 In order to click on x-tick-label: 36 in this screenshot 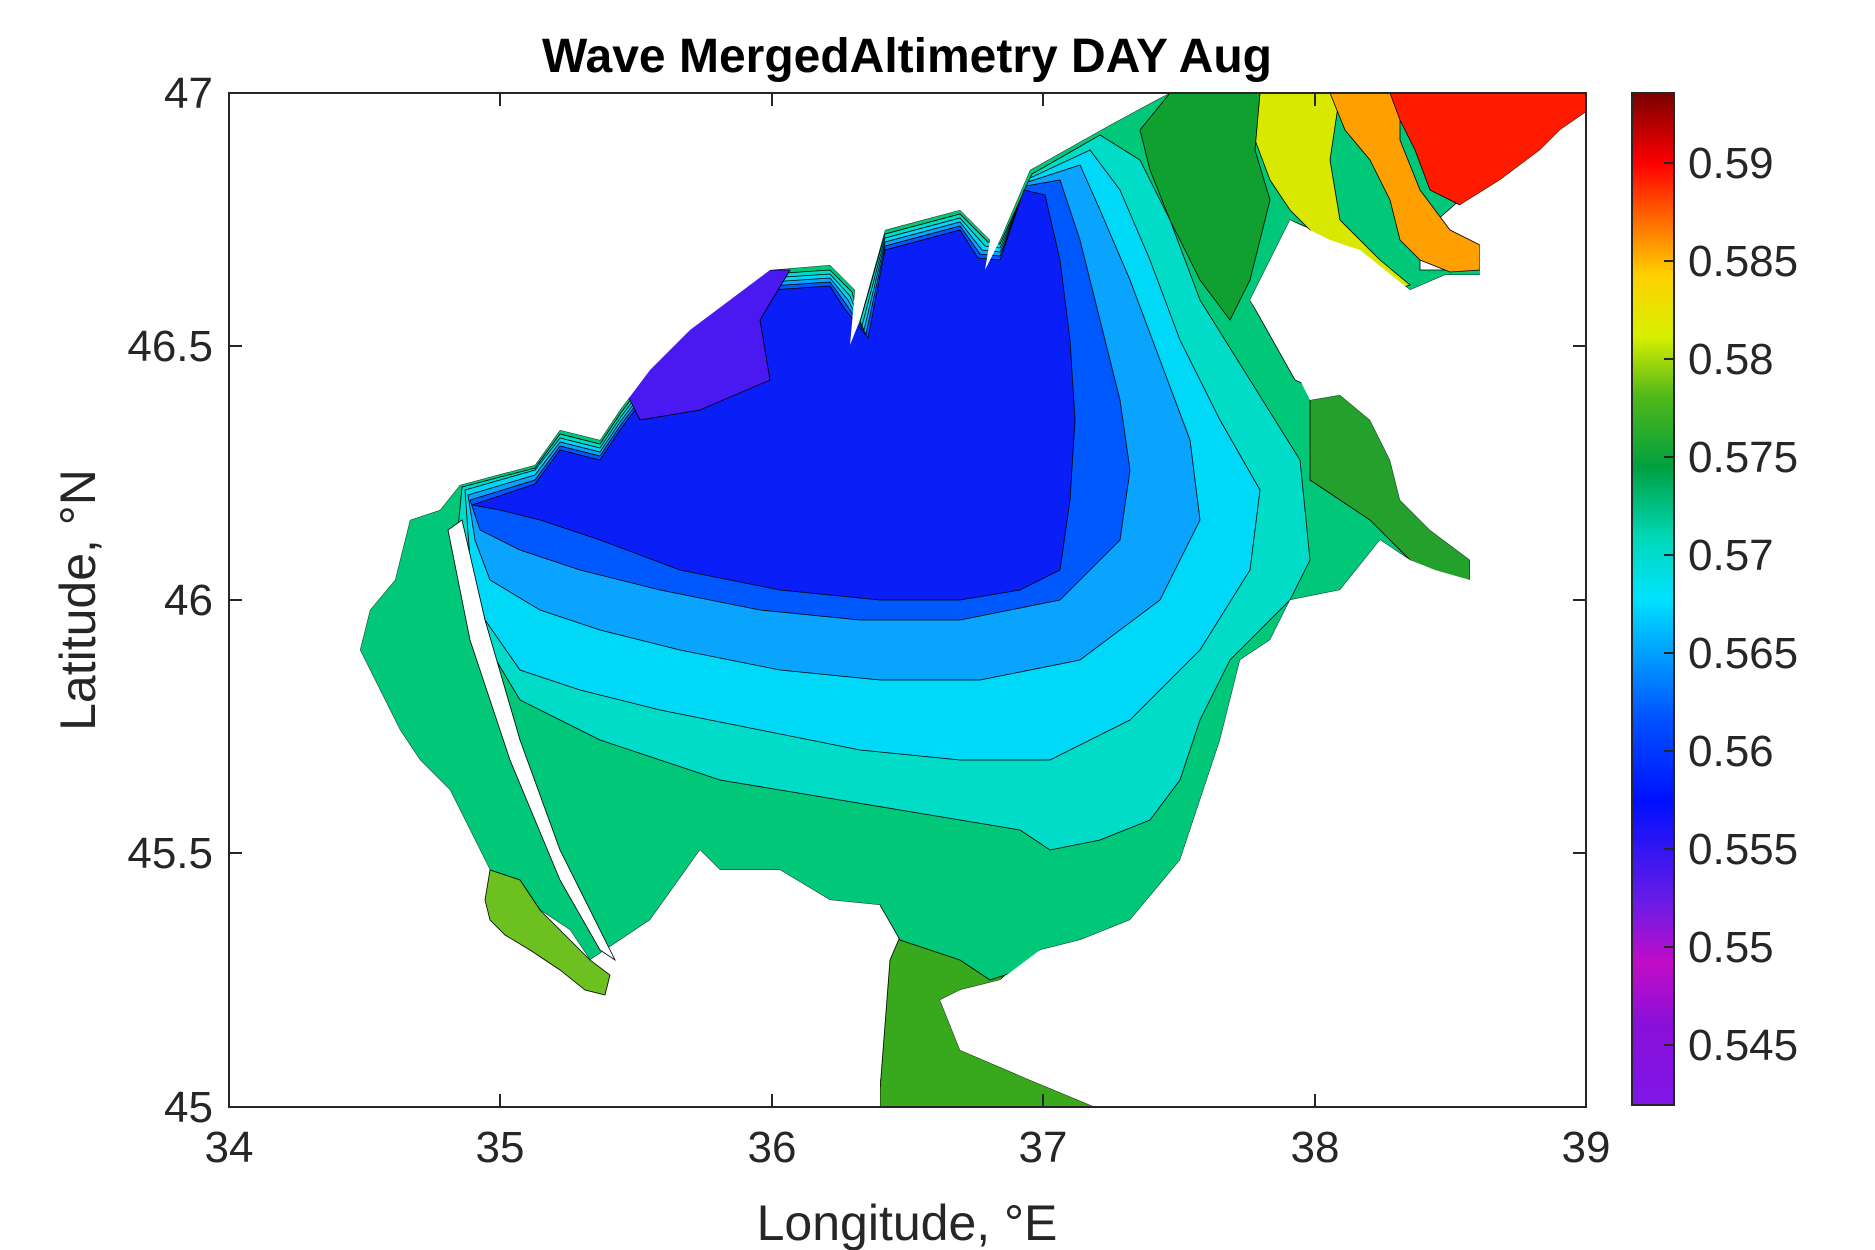, I will do `click(772, 1147)`.